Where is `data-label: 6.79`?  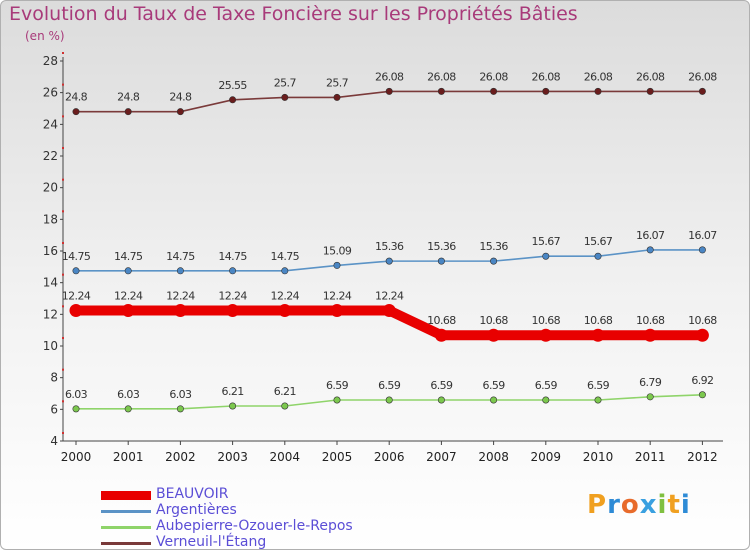
data-label: 6.79 is located at coordinates (650, 382).